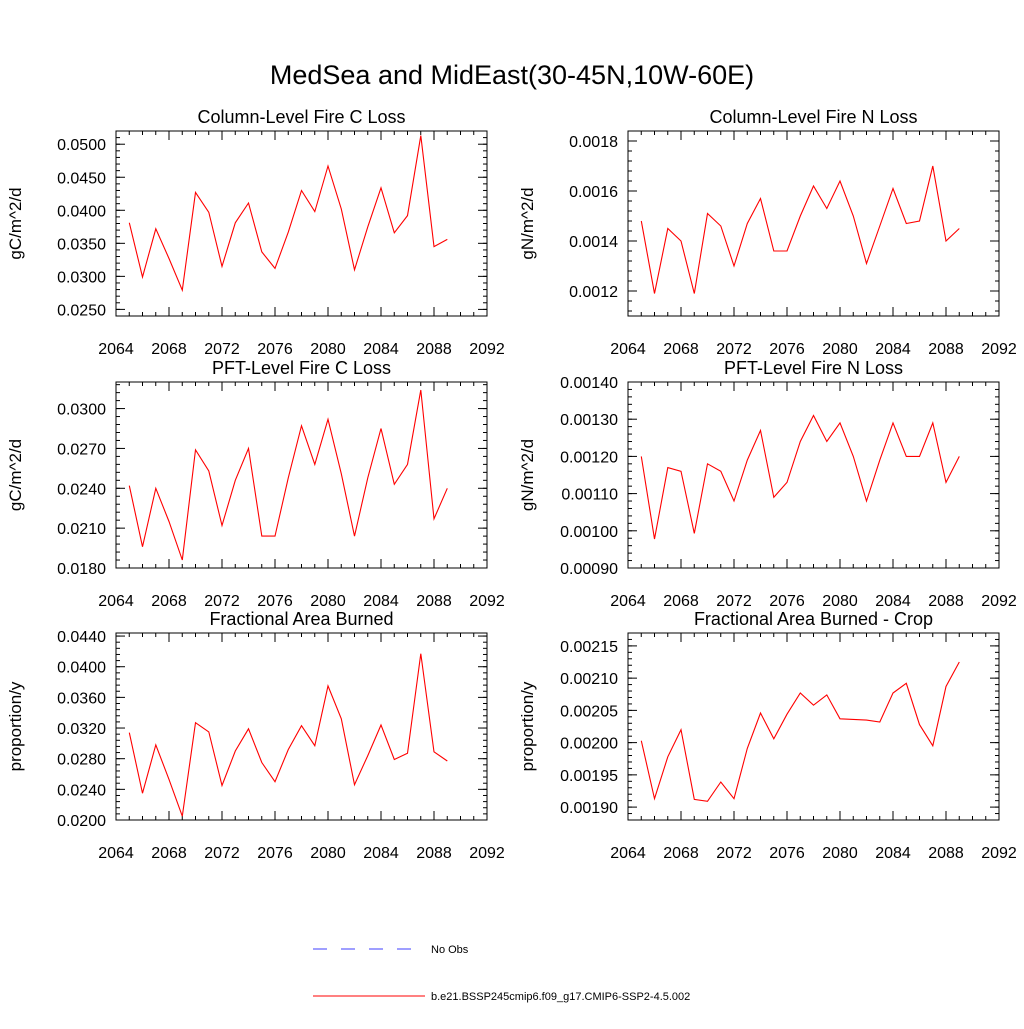  I want to click on y-tick-label: 0.0250, so click(81, 310).